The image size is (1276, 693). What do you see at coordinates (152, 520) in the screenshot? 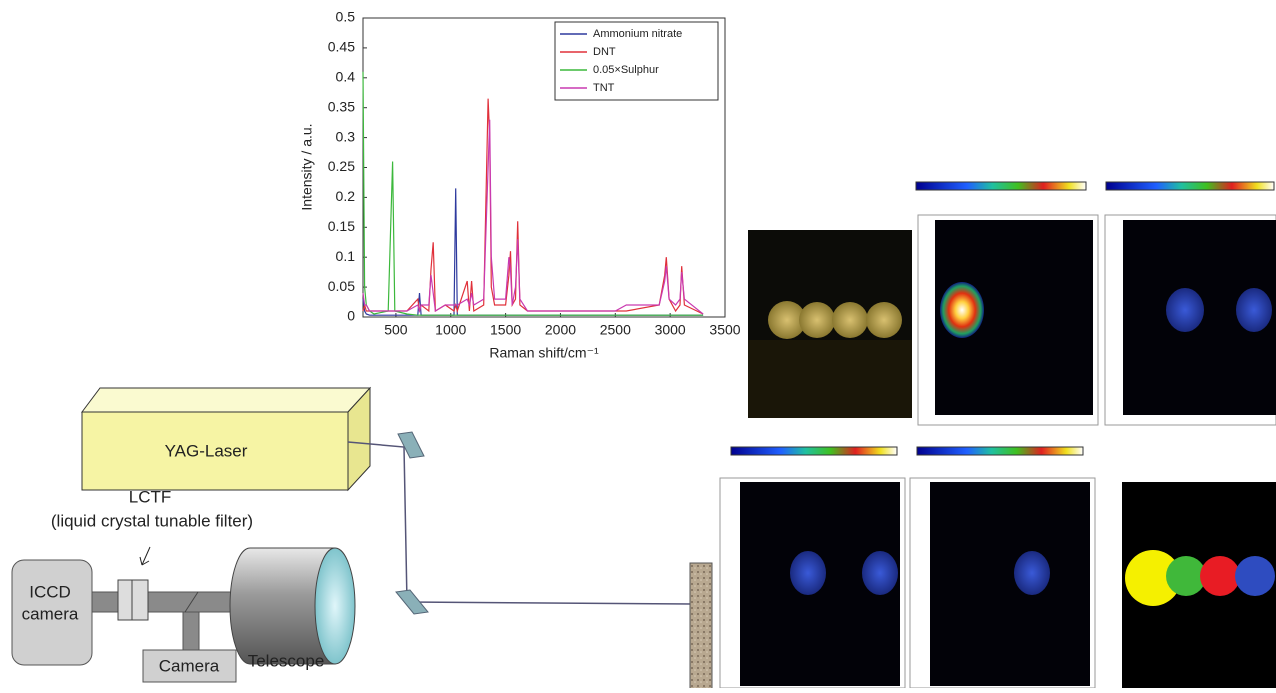
I see `lctf-full-label: (liquid crystal tunable filter)` at bounding box center [152, 520].